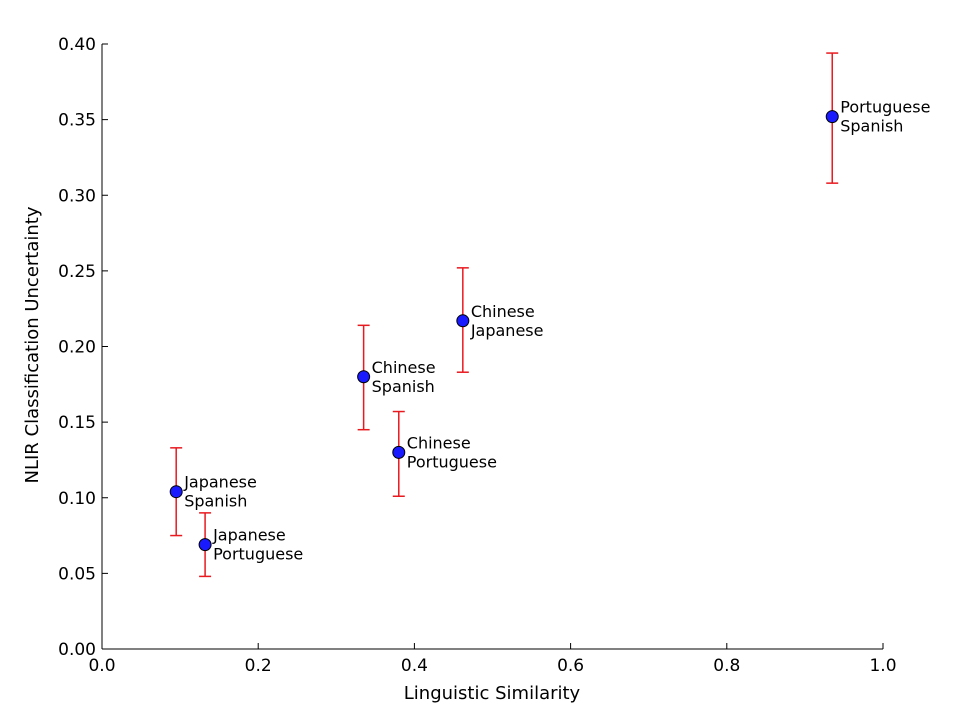 Image resolution: width=963 pixels, height=705 pixels. Describe the element at coordinates (414, 666) in the screenshot. I see `x-tick-label: 0.4` at that location.